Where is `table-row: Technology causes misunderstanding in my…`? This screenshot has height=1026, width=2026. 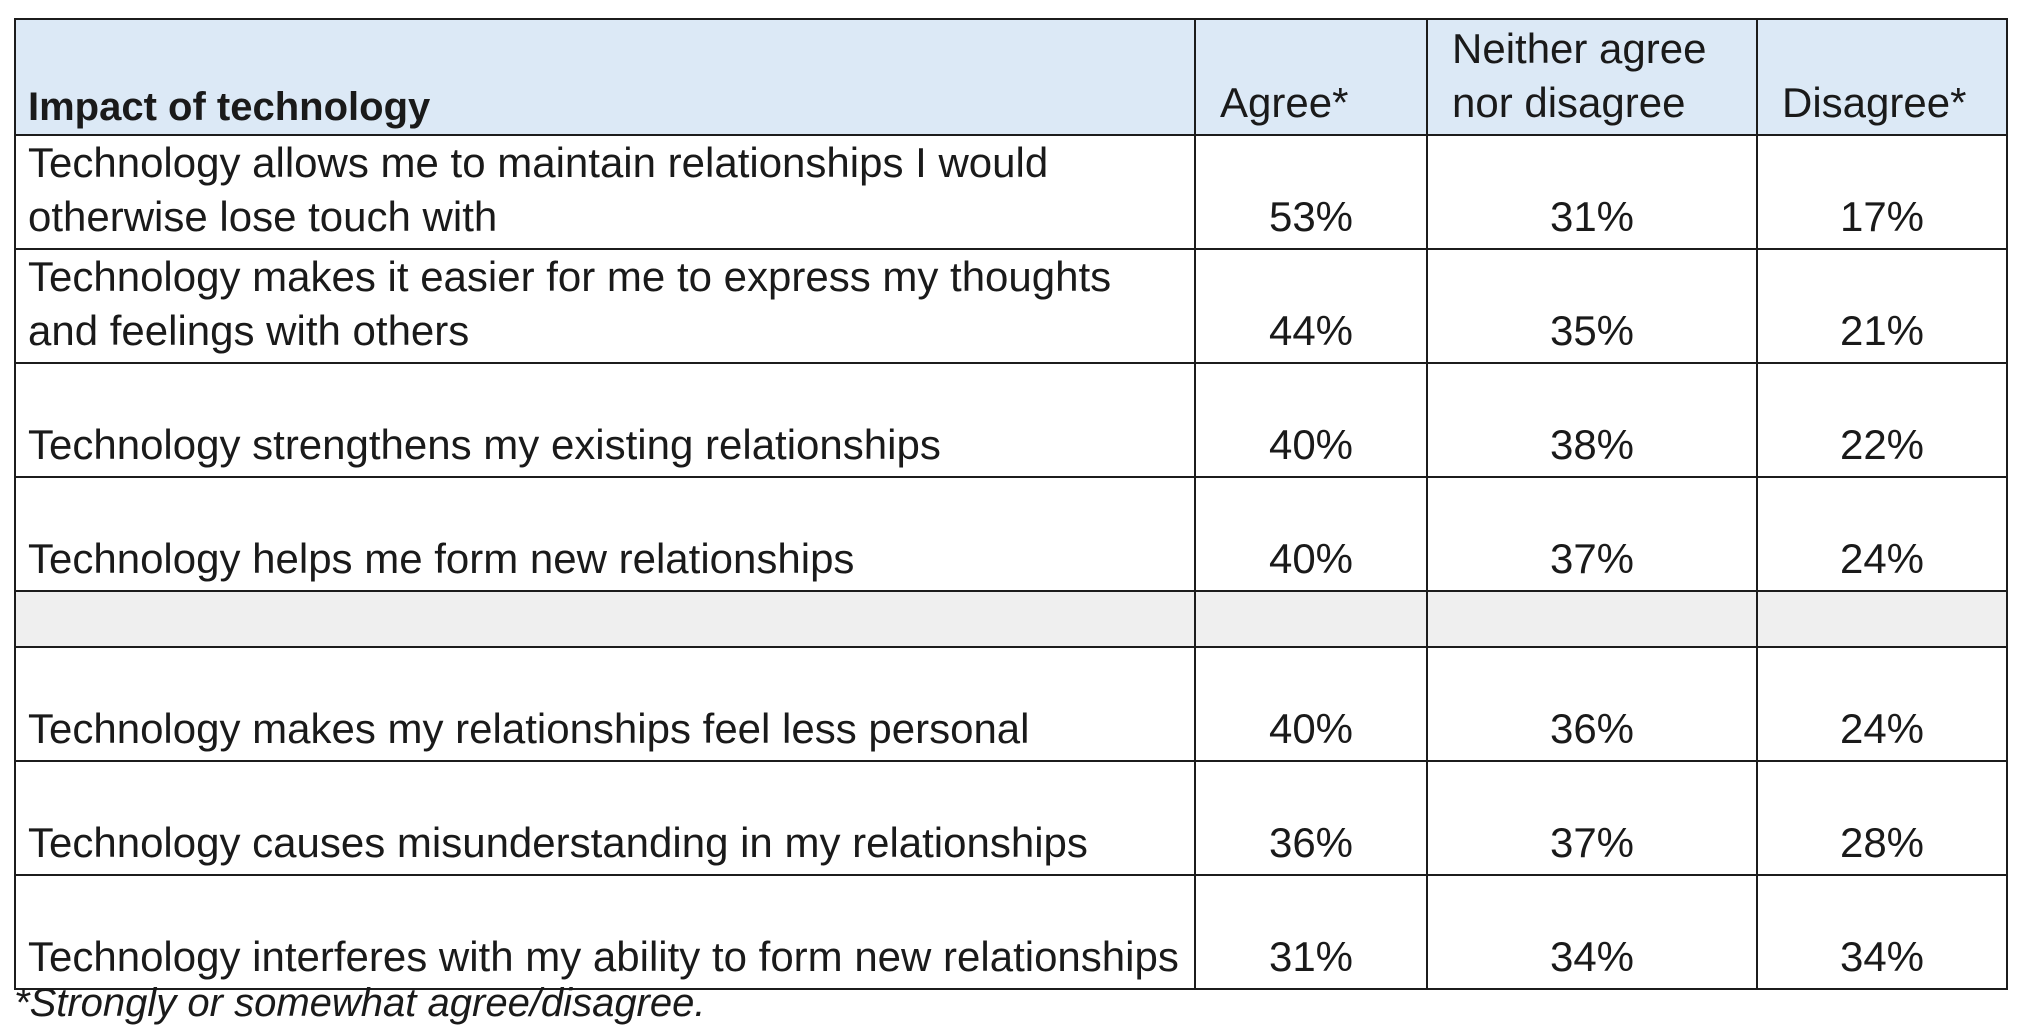
table-row: Technology causes misunderstanding in my… is located at coordinates (1011, 818).